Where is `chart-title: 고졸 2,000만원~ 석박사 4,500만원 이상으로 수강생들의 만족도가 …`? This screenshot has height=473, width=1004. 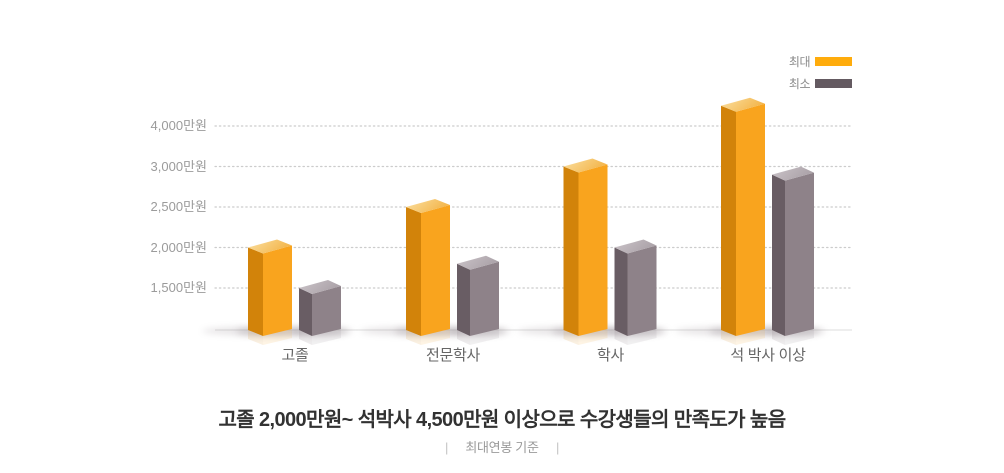
chart-title: 고졸 2,000만원~ 석박사 4,500만원 이상으로 수강생들의 만족도가 … is located at coordinates (502, 420).